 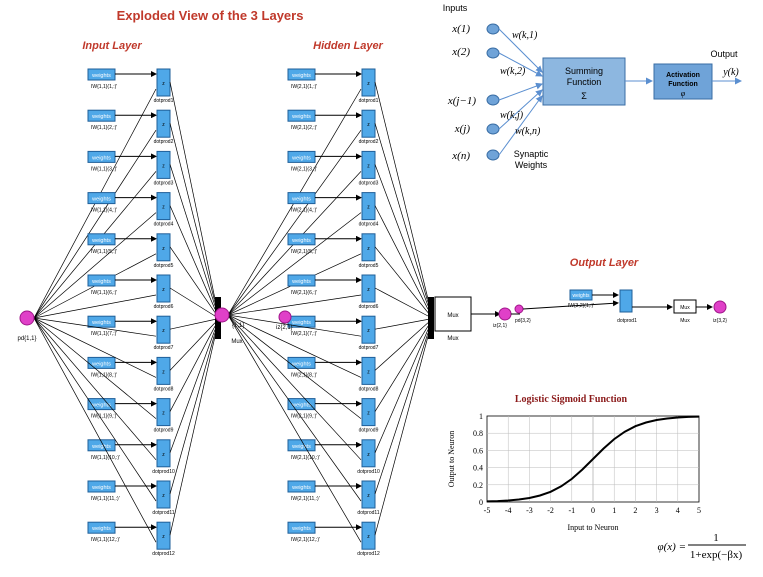 I want to click on hidden-weights-tag-8: IW{2,1}(8,:)', so click(x=304, y=375).